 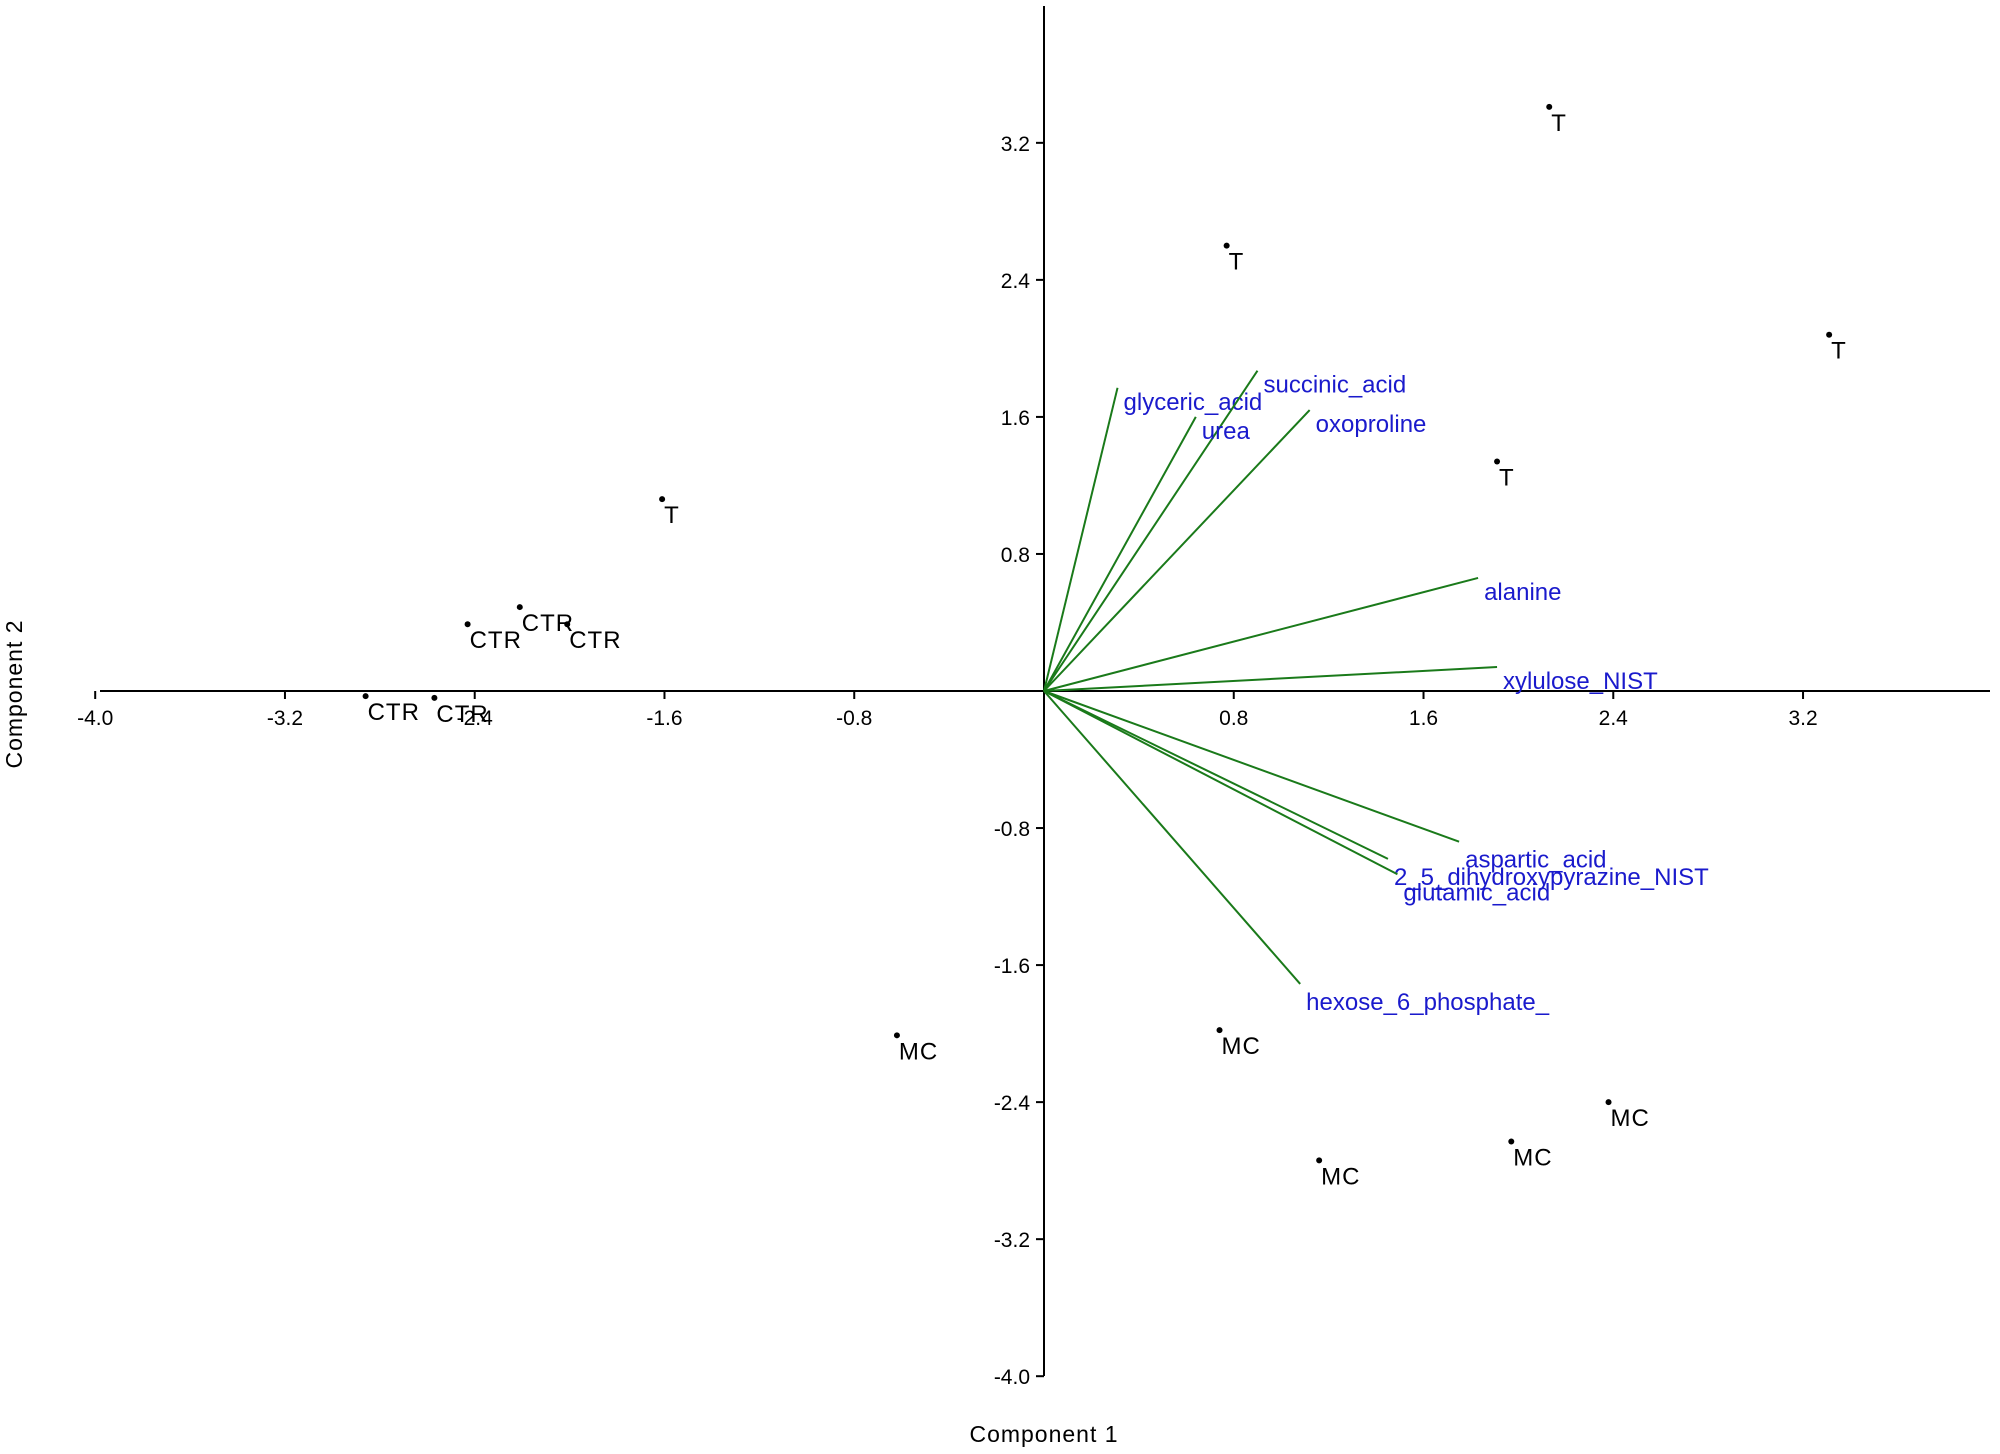 I want to click on y-axis-title: Component 2, so click(x=14, y=693).